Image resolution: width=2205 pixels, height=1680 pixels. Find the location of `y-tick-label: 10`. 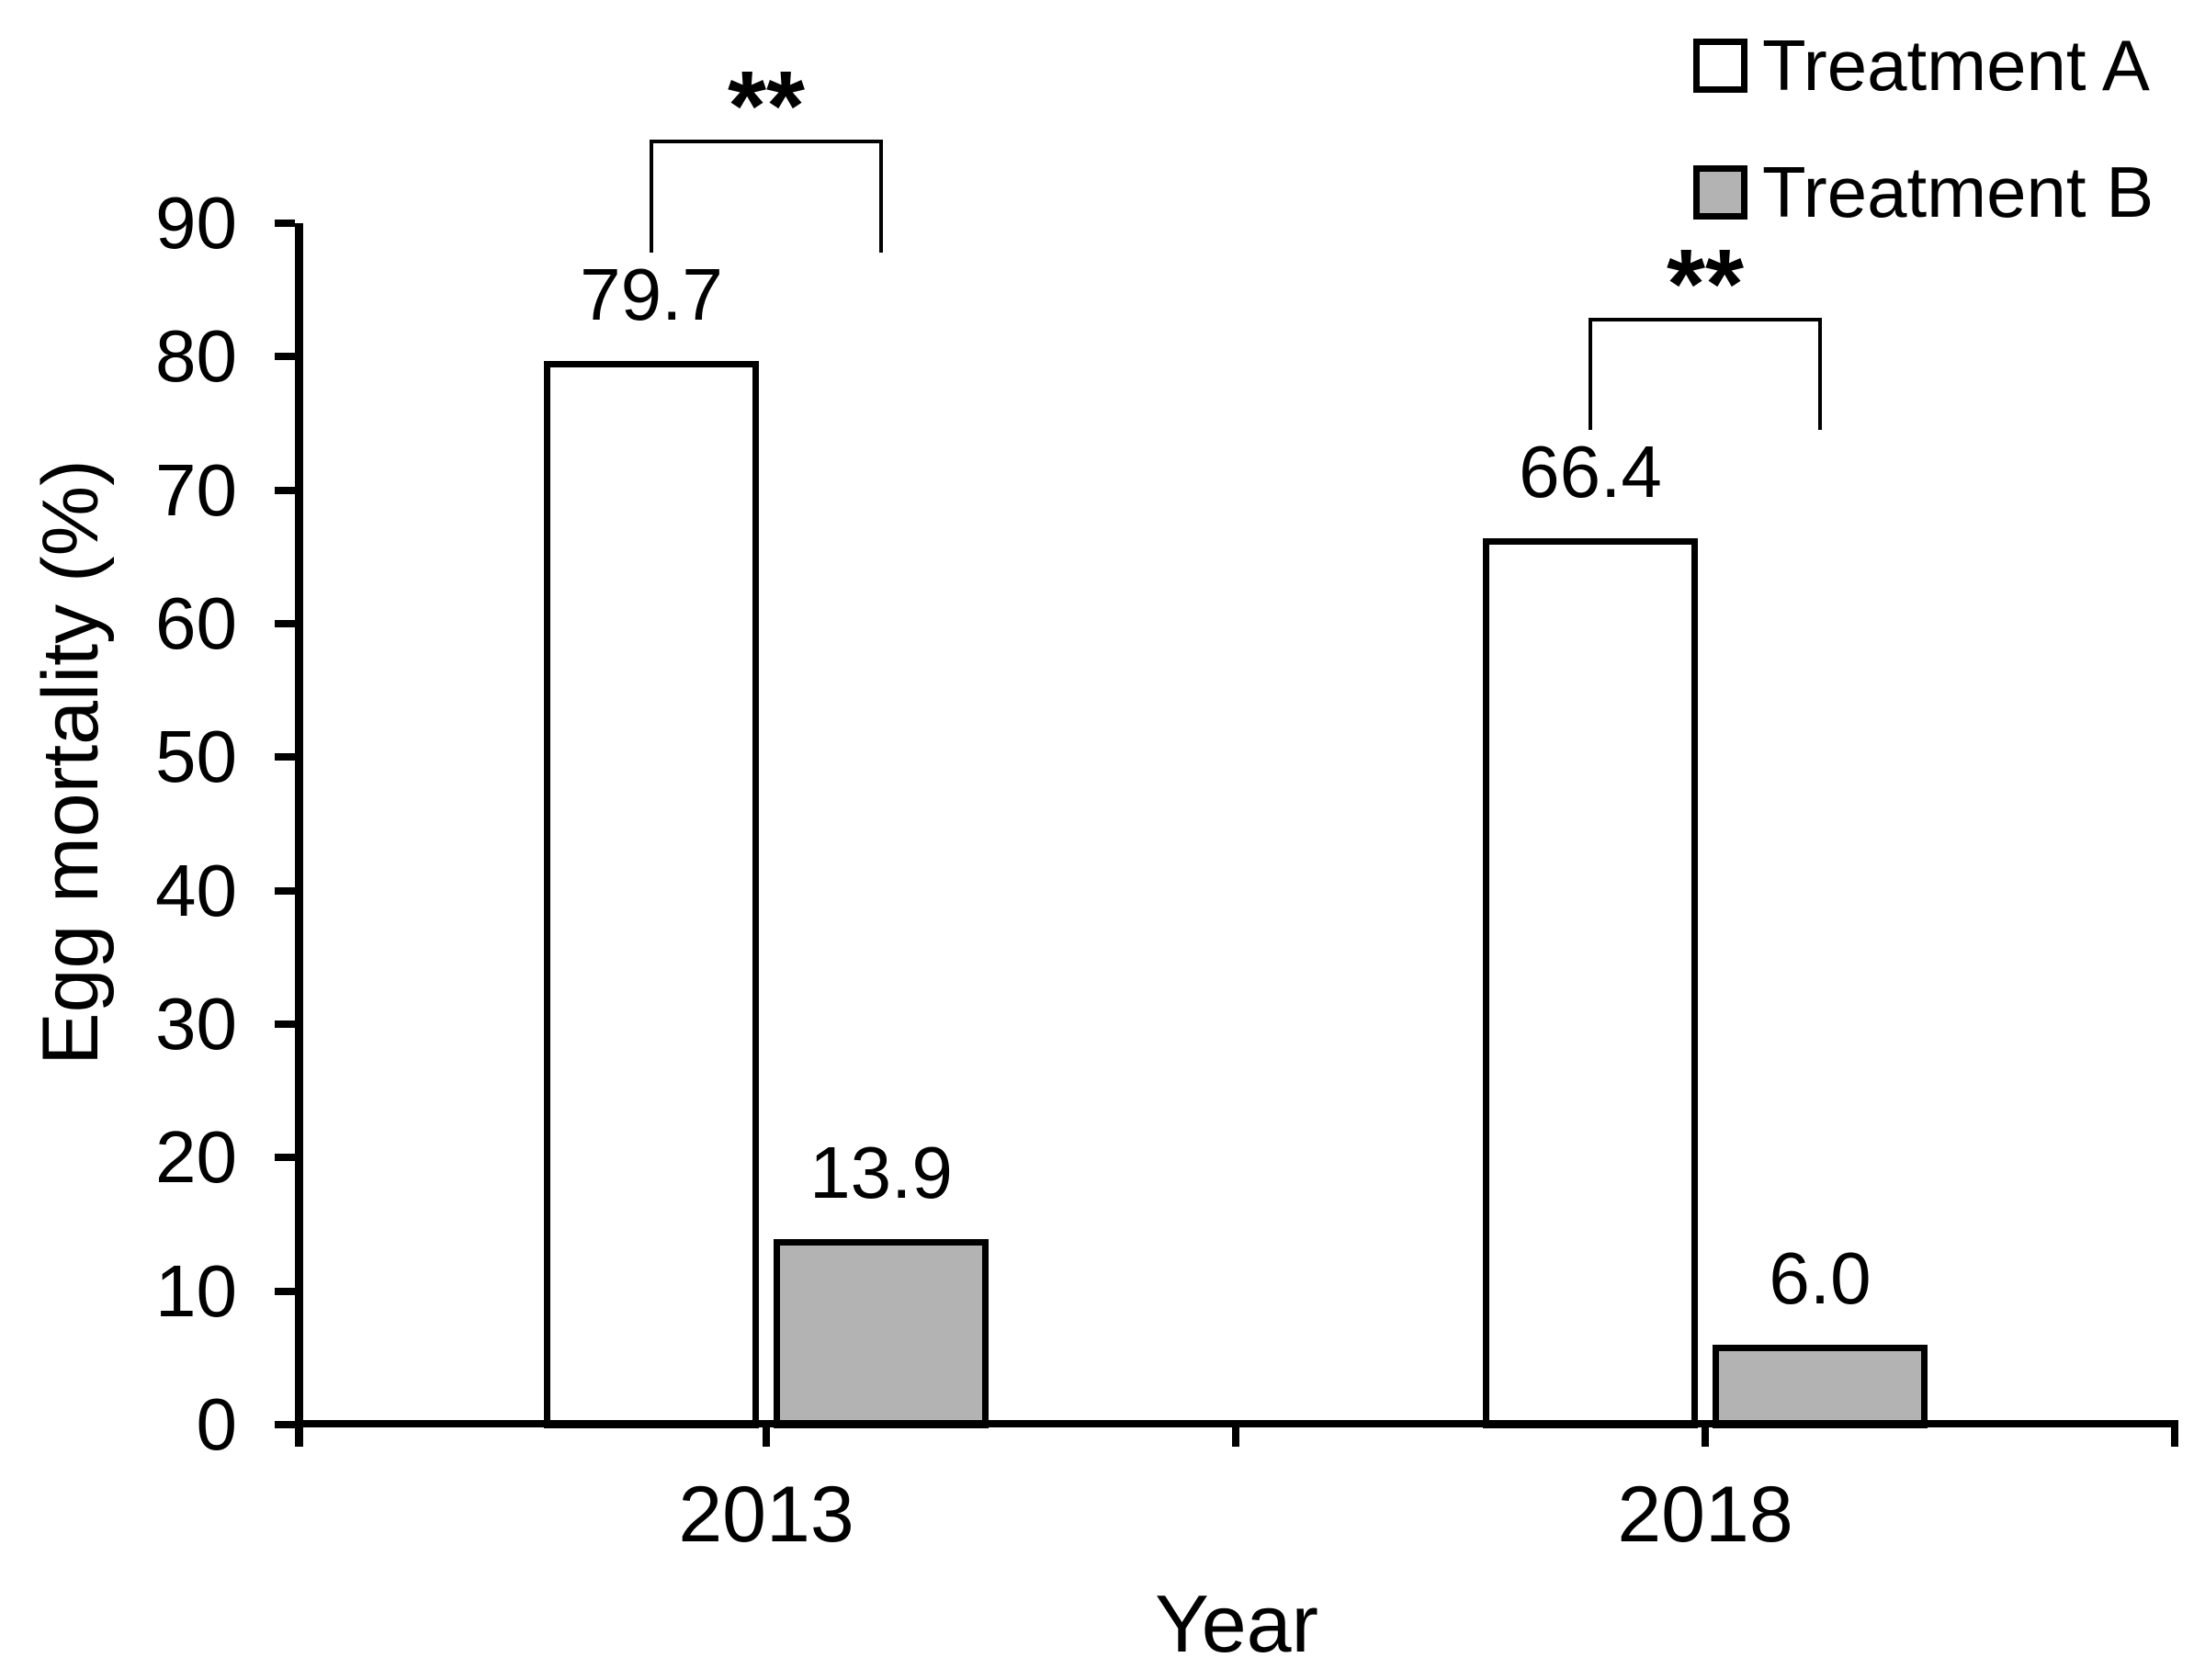

y-tick-label: 10 is located at coordinates (196, 1290).